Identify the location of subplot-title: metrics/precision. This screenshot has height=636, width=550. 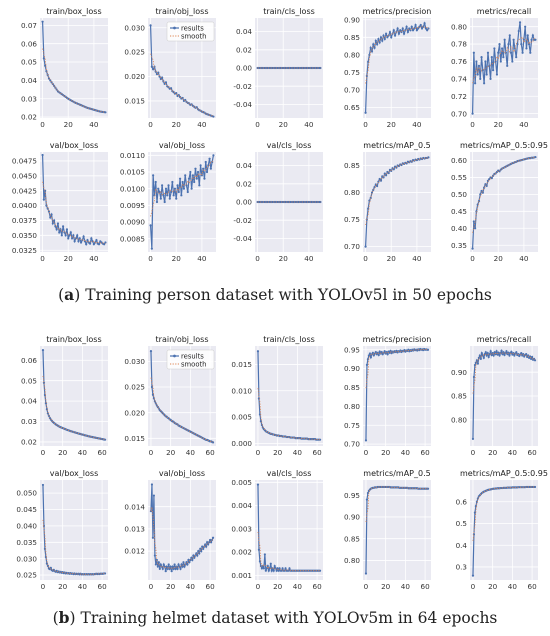
(397, 339).